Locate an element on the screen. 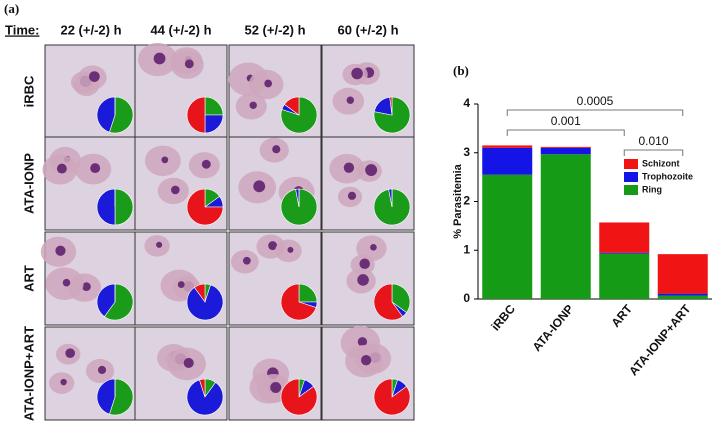 The width and height of the screenshot is (718, 434). panel-label: (a) is located at coordinates (11, 8).